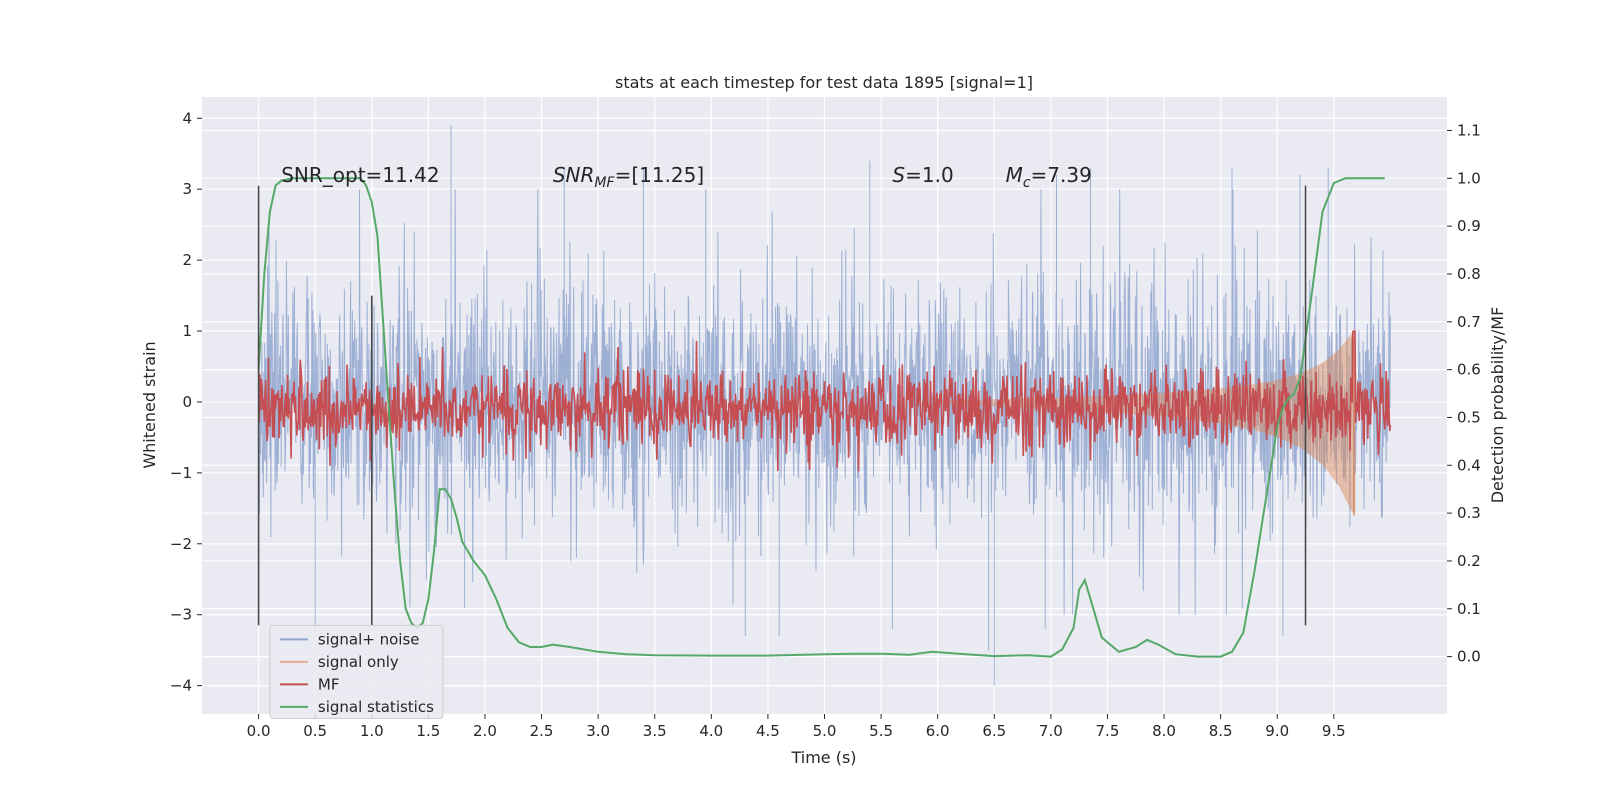  I want to click on x-tick-label: 8.5, so click(1221, 731).